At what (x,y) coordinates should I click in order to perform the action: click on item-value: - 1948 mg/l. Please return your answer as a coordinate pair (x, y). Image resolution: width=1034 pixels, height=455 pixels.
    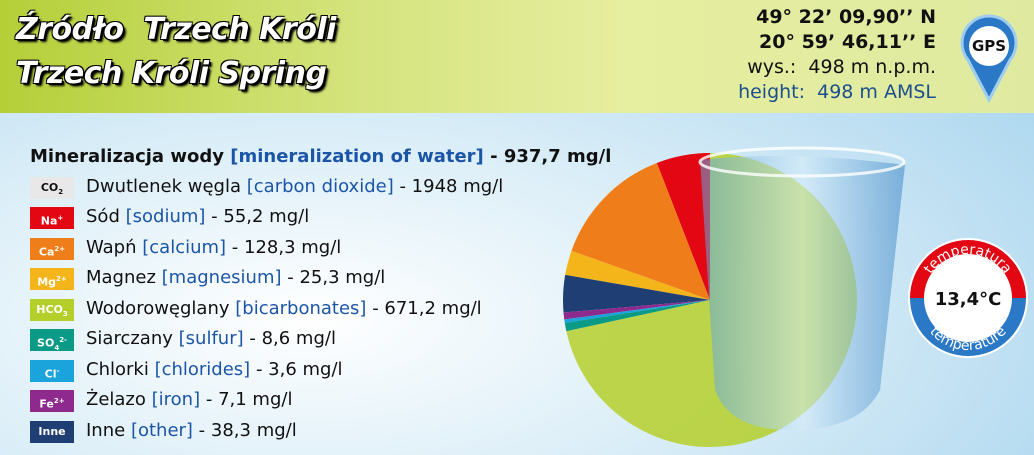
    Looking at the image, I should click on (451, 186).